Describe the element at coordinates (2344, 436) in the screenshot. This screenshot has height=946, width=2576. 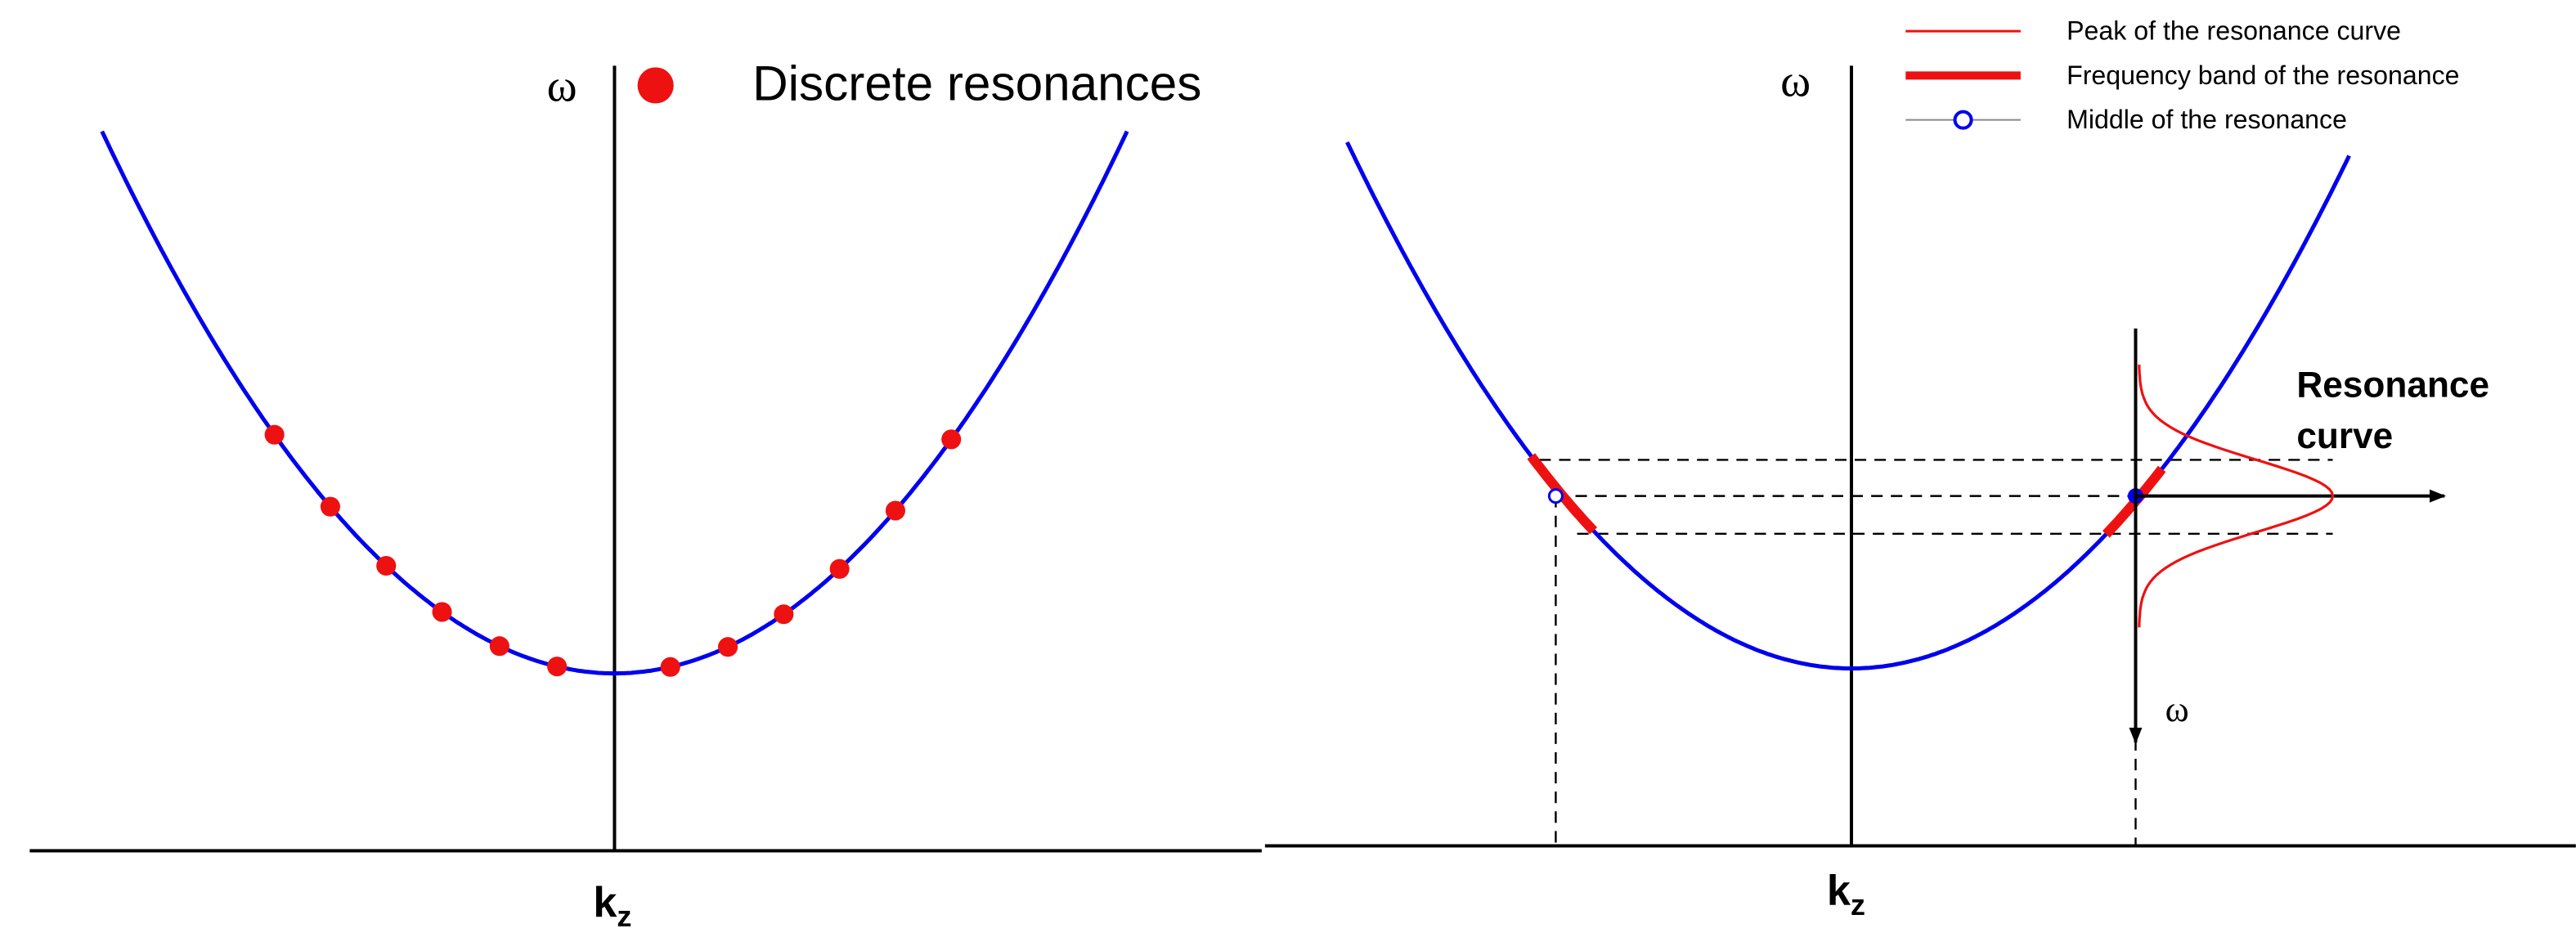
I see `resonance-label: curve` at that location.